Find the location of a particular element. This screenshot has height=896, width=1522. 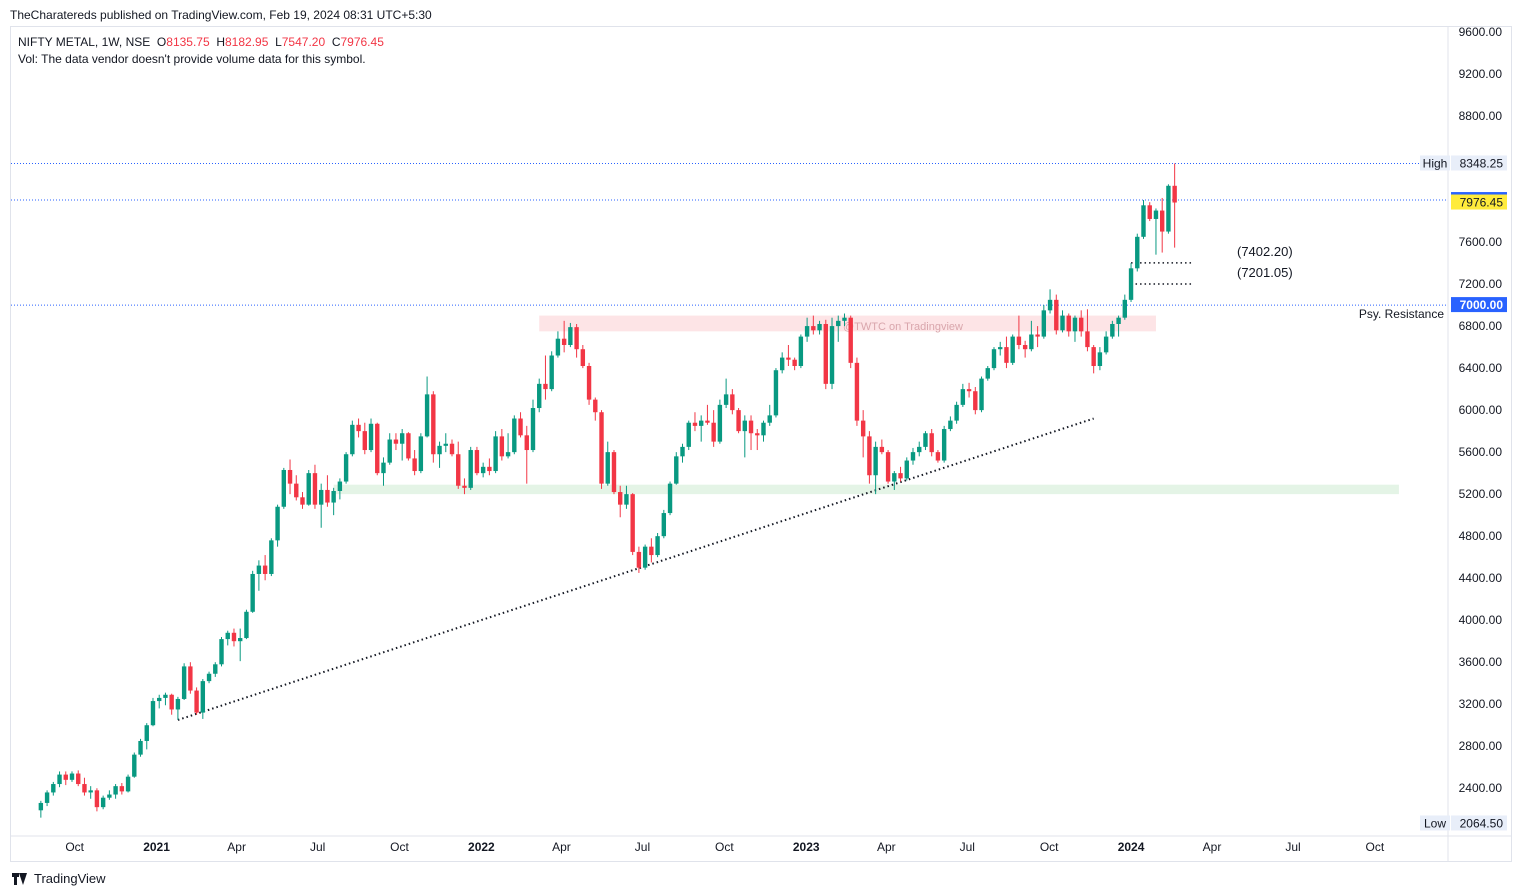

price-line-tag-3: Psy. Resistance is located at coordinates (1401, 314).